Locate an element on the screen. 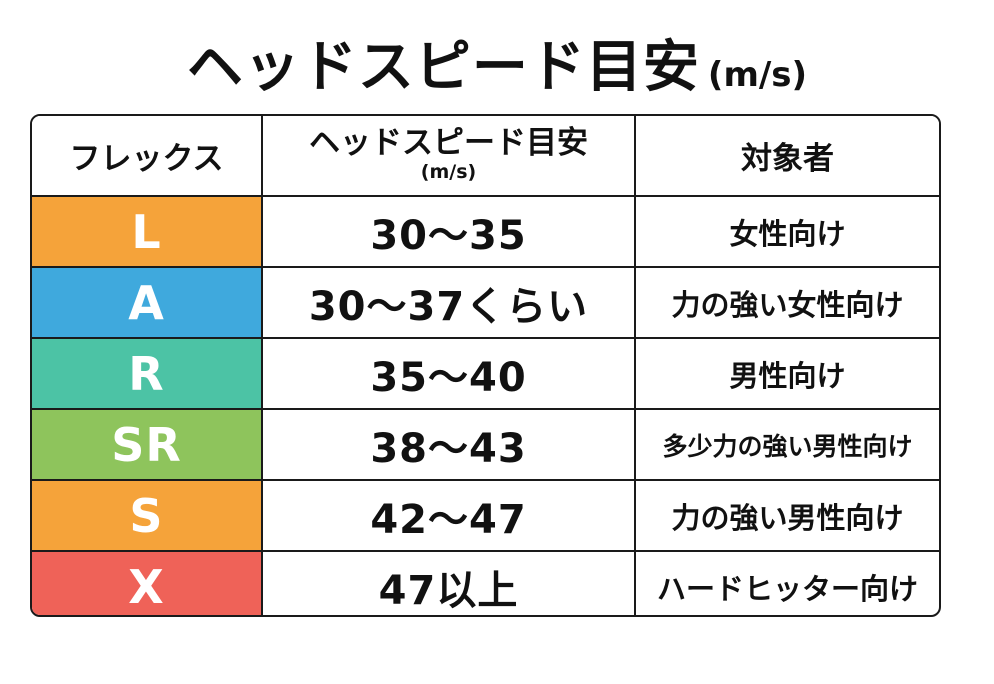 The image size is (994, 684). flex-cell: S is located at coordinates (147, 515).